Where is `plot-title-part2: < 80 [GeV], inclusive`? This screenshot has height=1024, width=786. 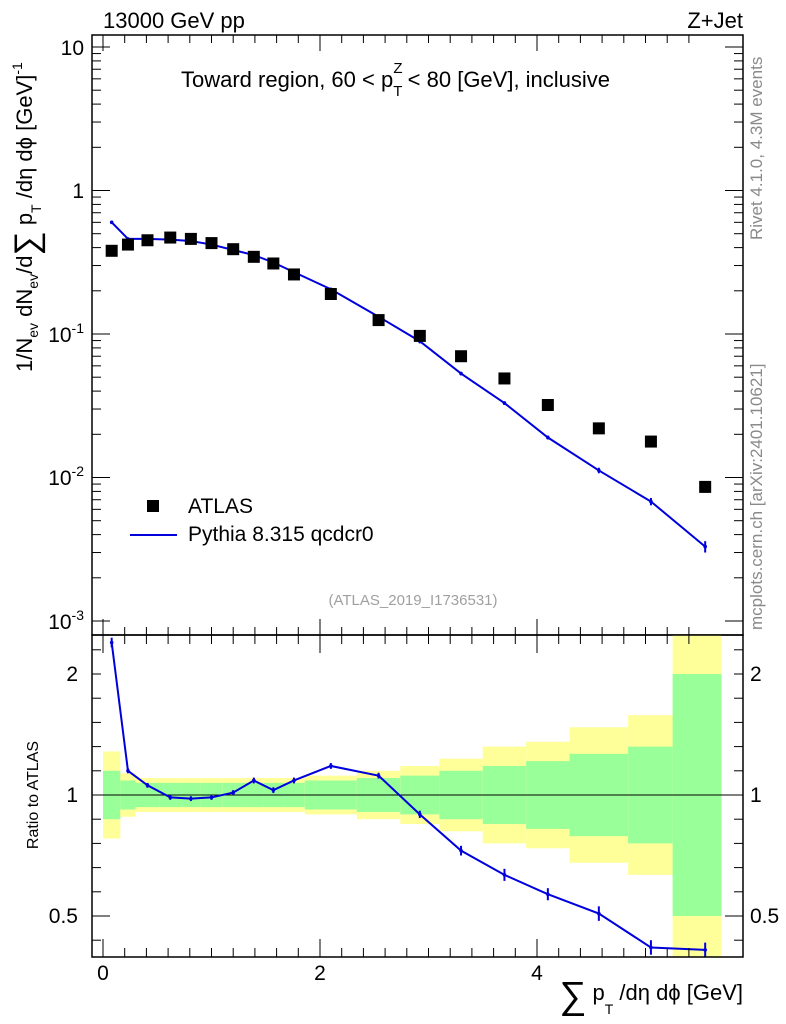 plot-title-part2: < 80 [GeV], inclusive is located at coordinates (506, 79).